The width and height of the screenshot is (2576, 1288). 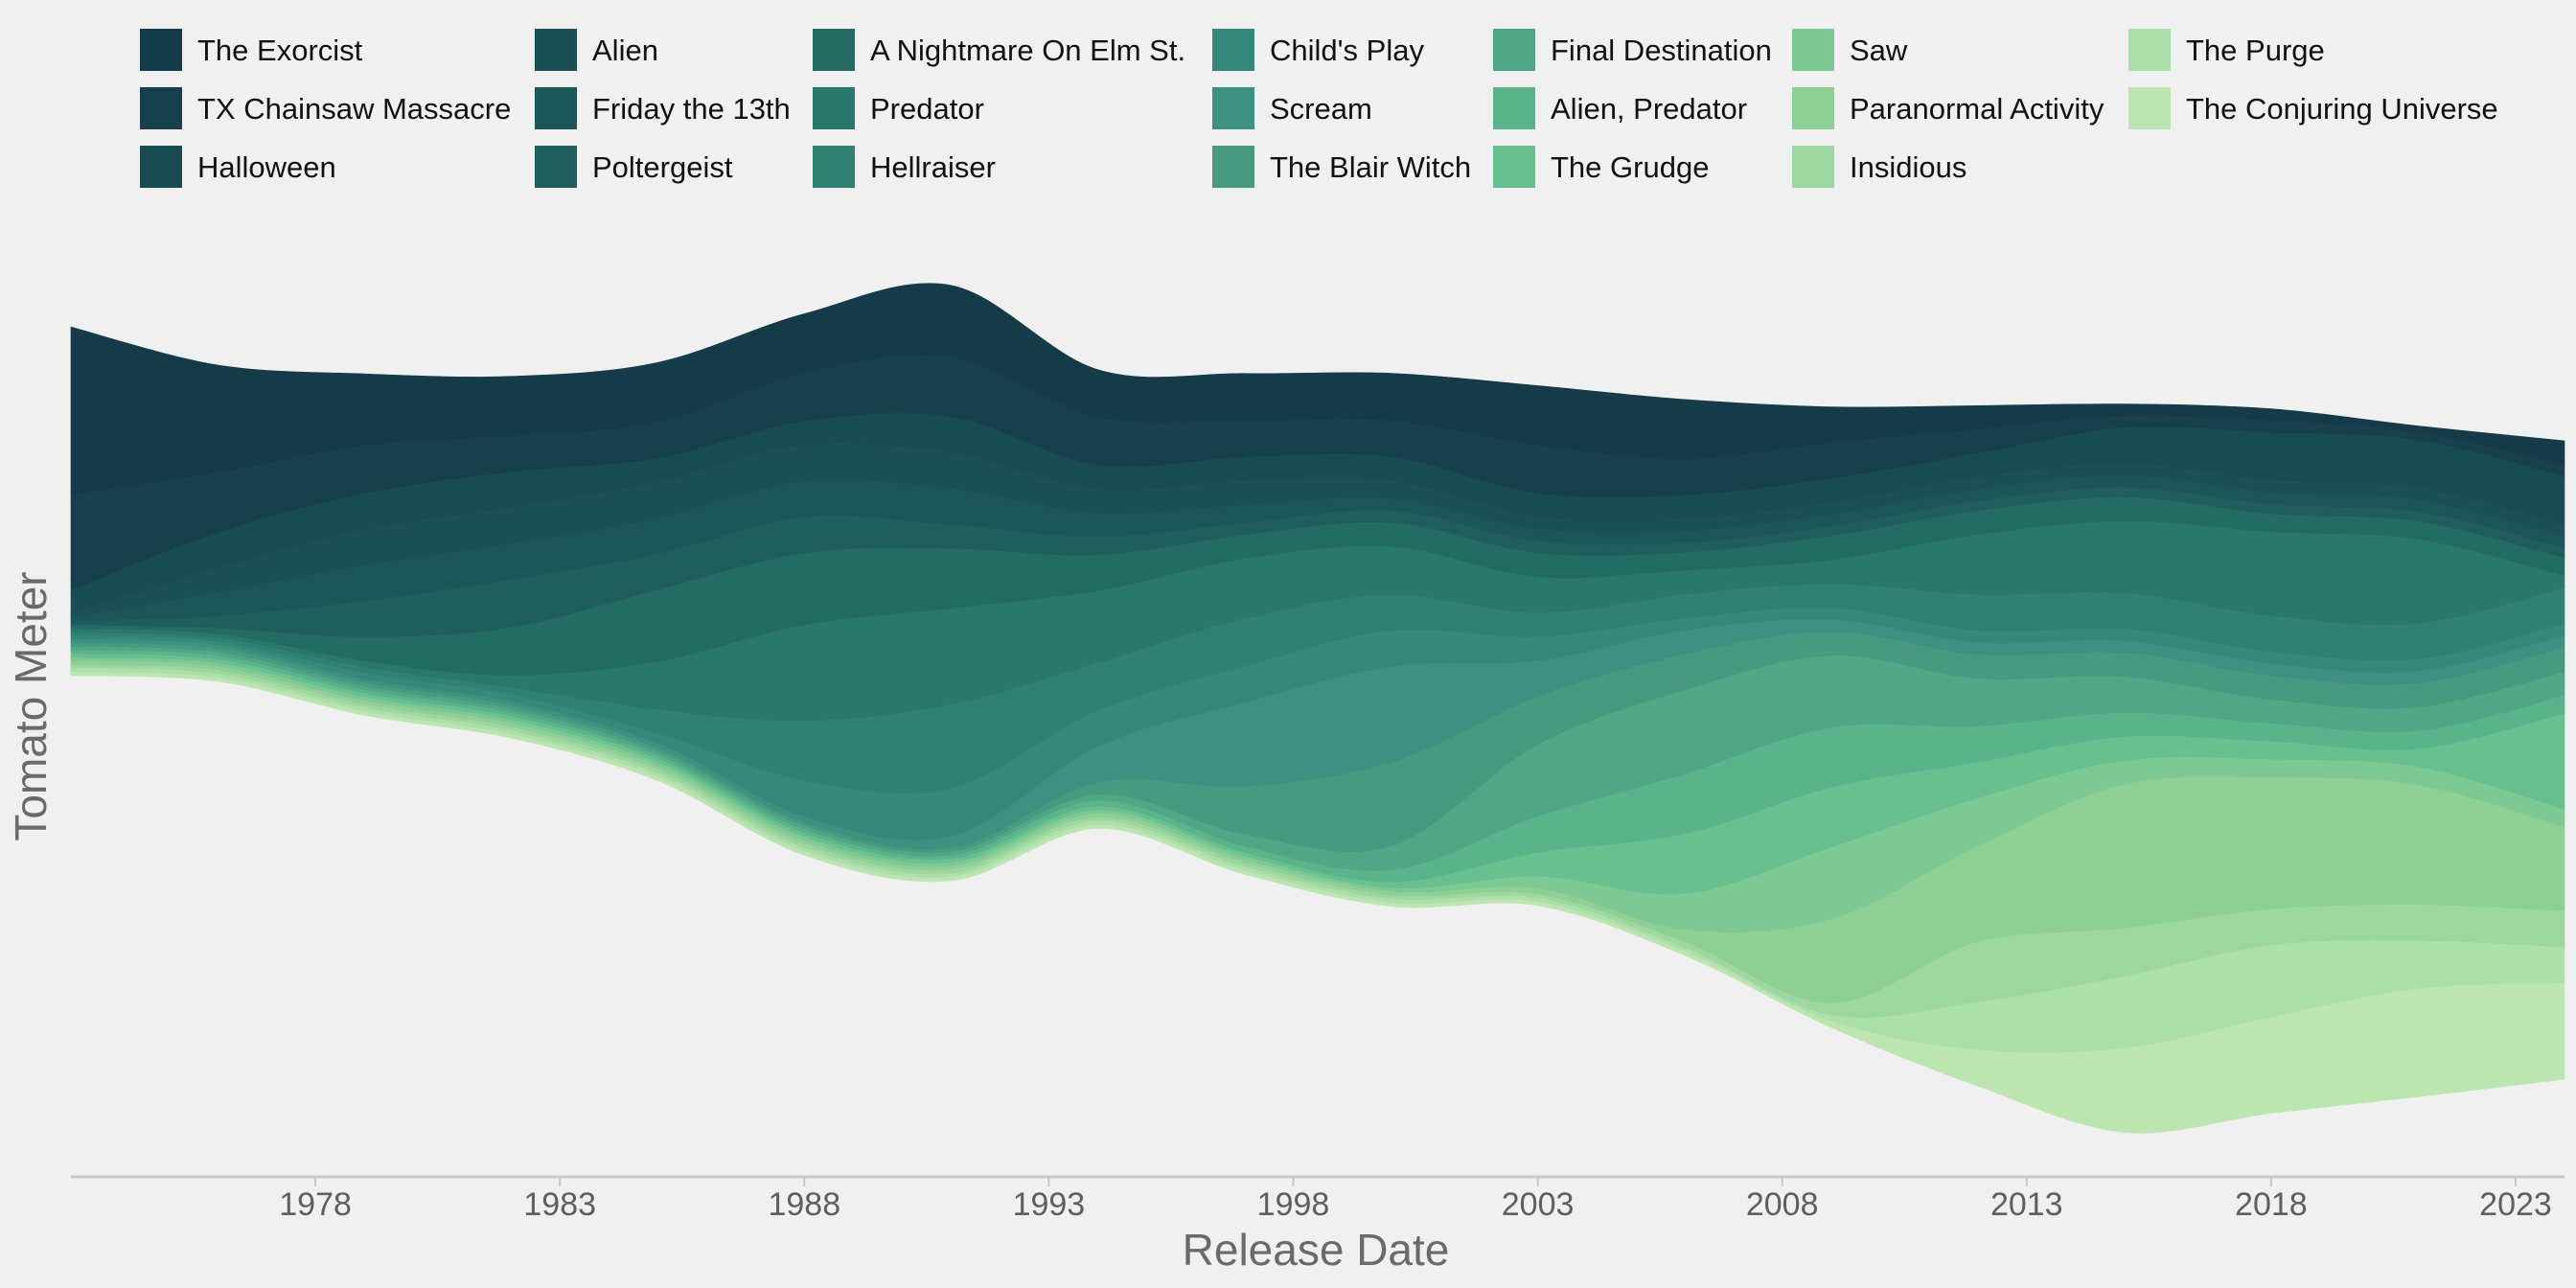 What do you see at coordinates (266, 167) in the screenshot?
I see `legend-label: Halloween` at bounding box center [266, 167].